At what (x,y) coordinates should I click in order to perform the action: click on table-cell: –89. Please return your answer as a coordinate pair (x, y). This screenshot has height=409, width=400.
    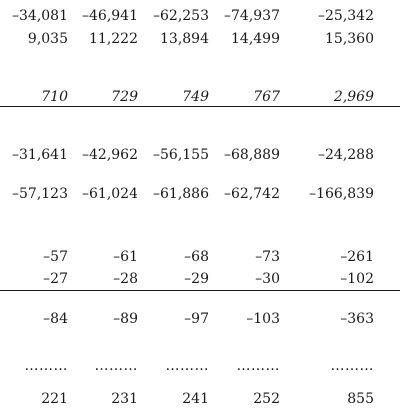
    Looking at the image, I should click on (125, 319).